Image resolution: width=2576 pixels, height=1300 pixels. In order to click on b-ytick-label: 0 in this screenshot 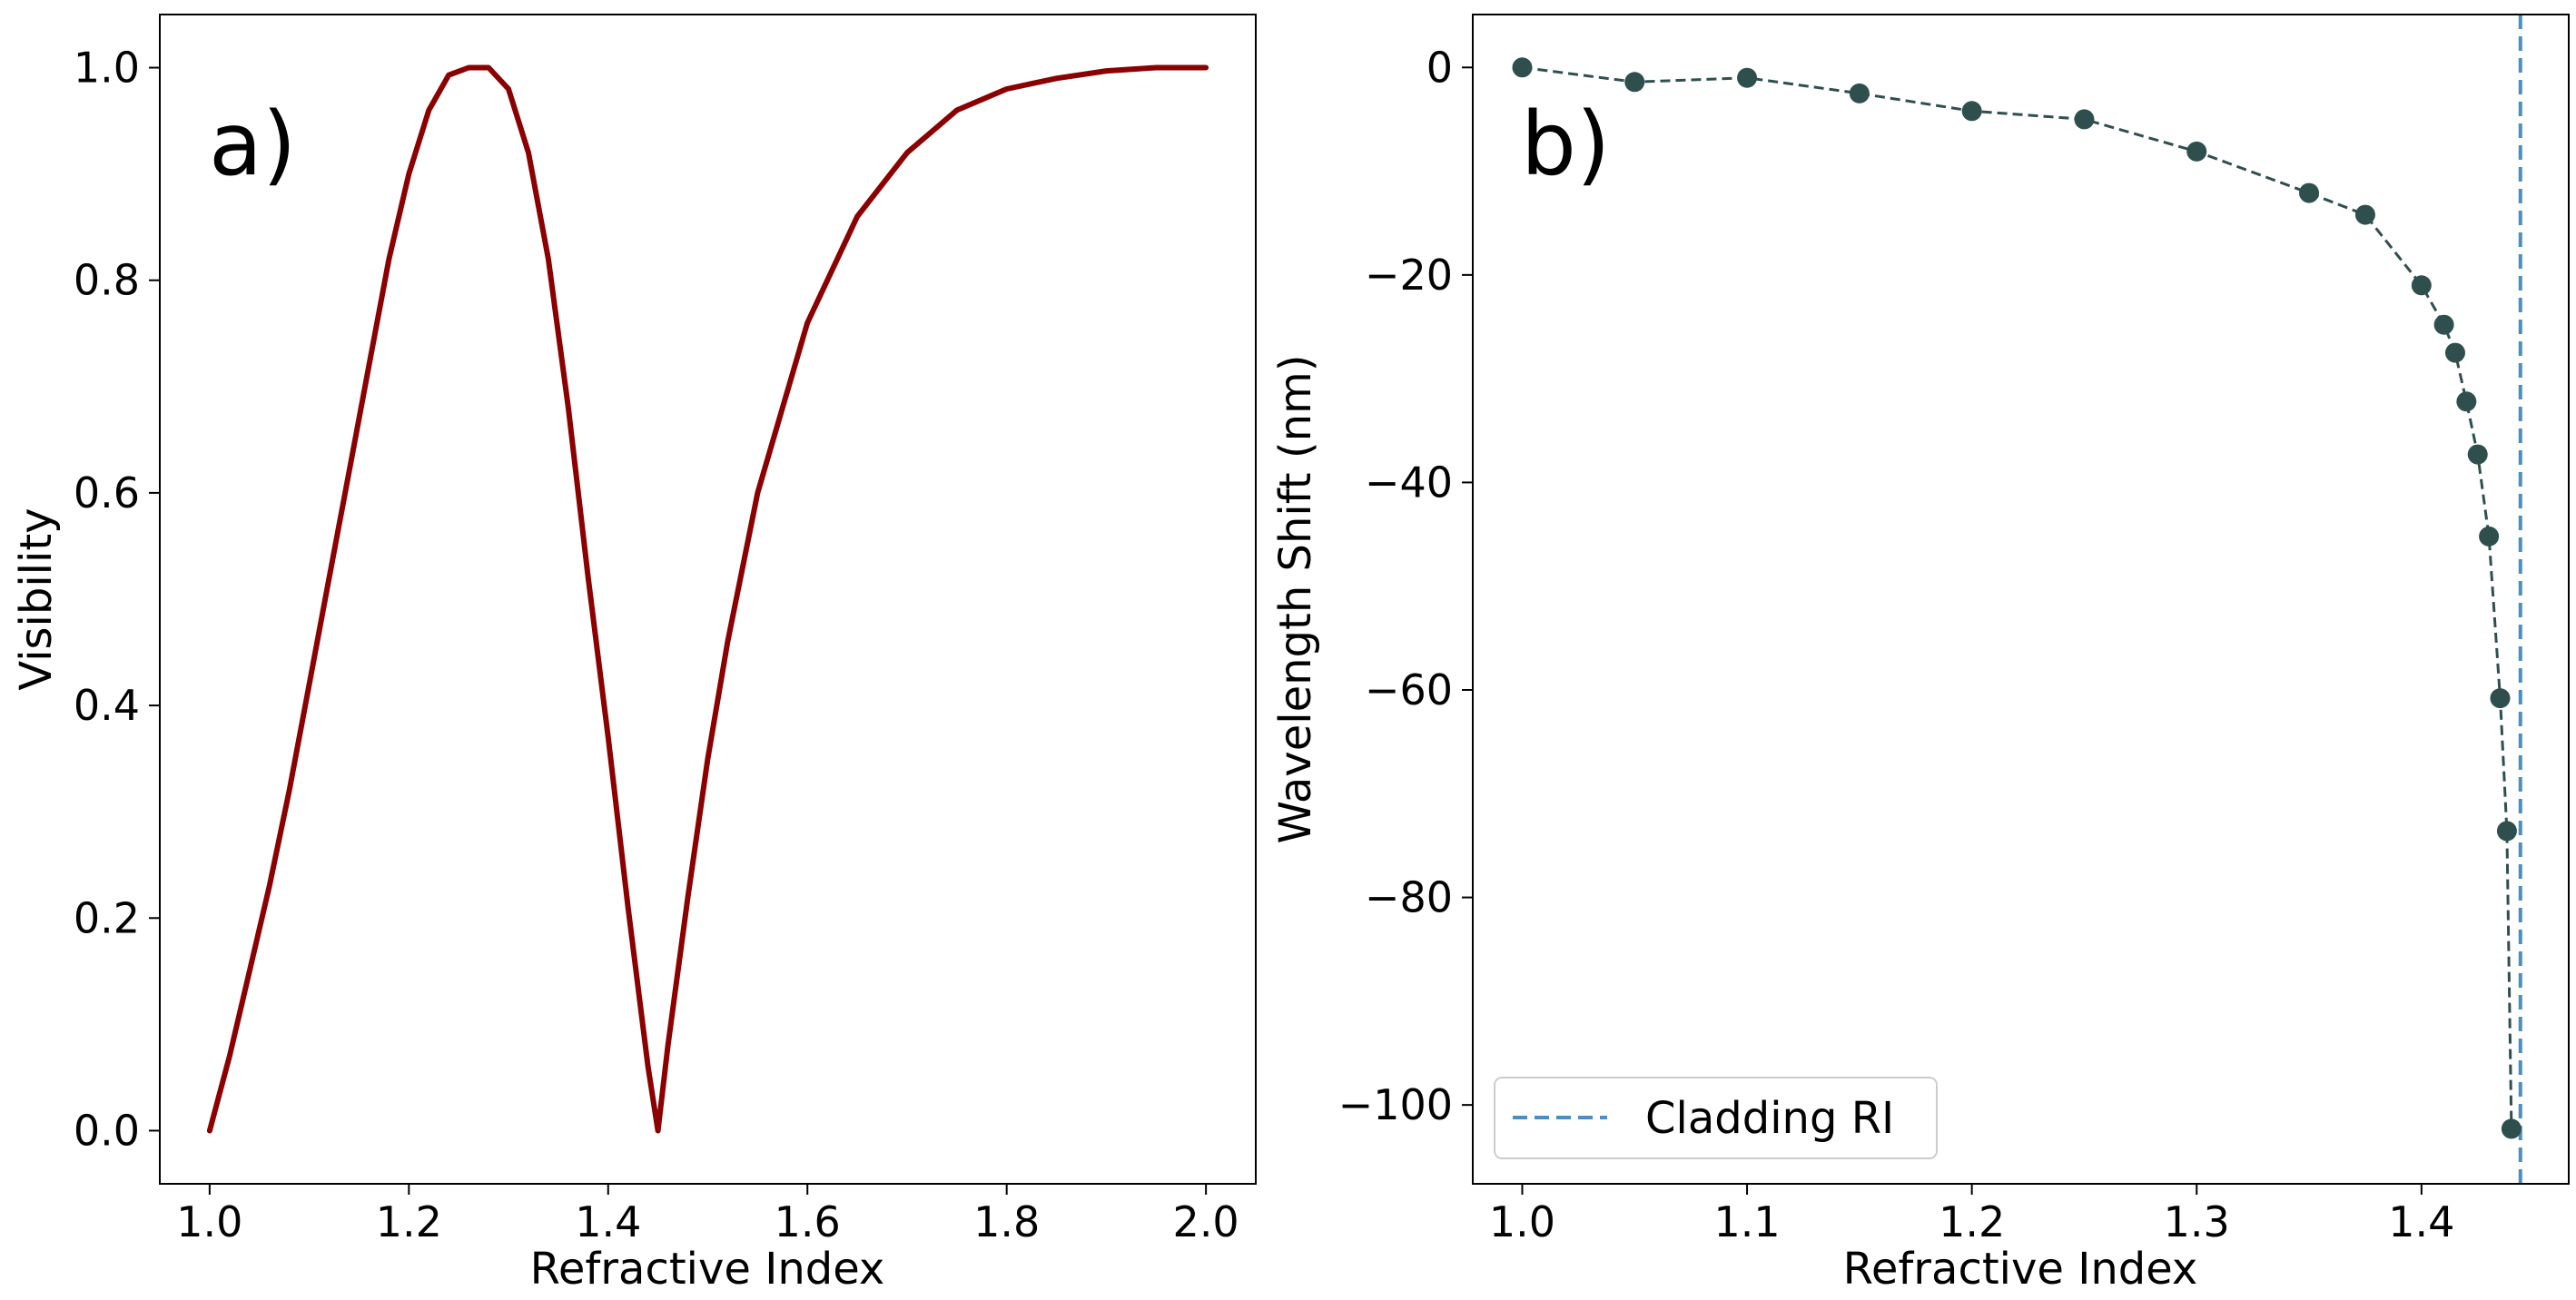, I will do `click(1439, 67)`.